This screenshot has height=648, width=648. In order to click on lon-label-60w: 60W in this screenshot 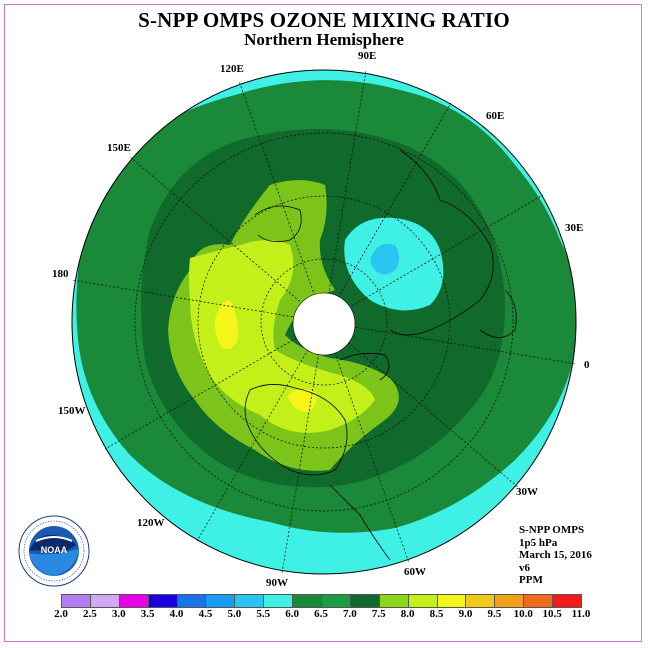, I will do `click(415, 572)`.